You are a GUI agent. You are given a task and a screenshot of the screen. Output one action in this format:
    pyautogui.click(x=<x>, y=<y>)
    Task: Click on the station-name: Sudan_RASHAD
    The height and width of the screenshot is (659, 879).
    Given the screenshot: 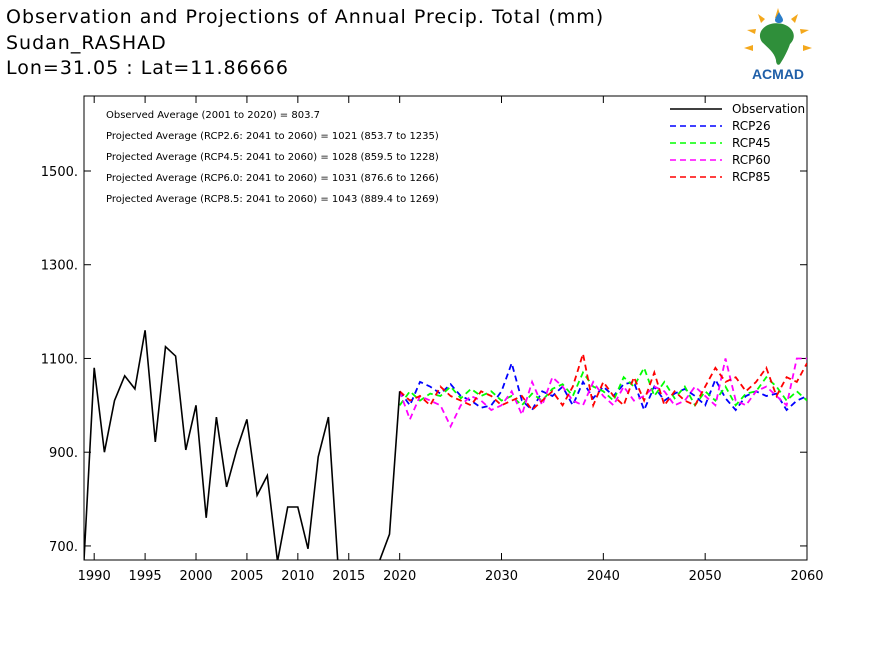 What is the action you would take?
    pyautogui.click(x=86, y=43)
    